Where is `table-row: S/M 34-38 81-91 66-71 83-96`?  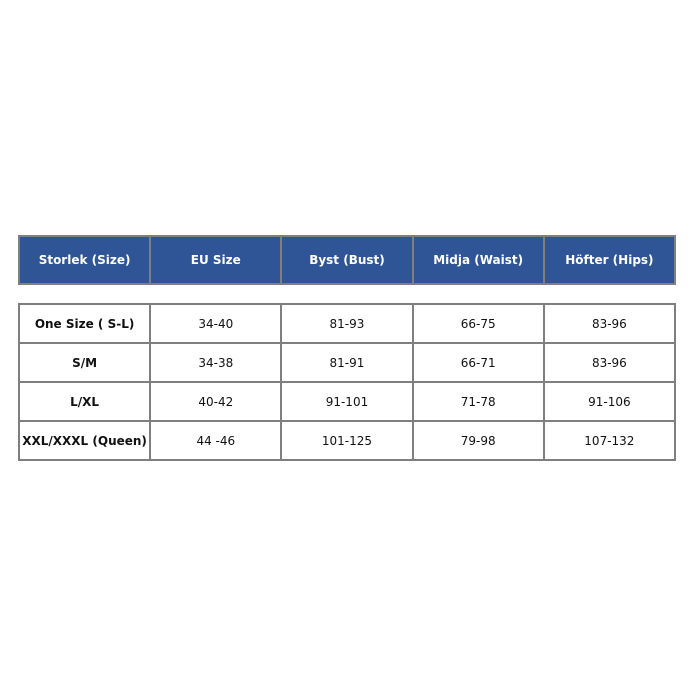 table-row: S/M 34-38 81-91 66-71 83-96 is located at coordinates (347, 362).